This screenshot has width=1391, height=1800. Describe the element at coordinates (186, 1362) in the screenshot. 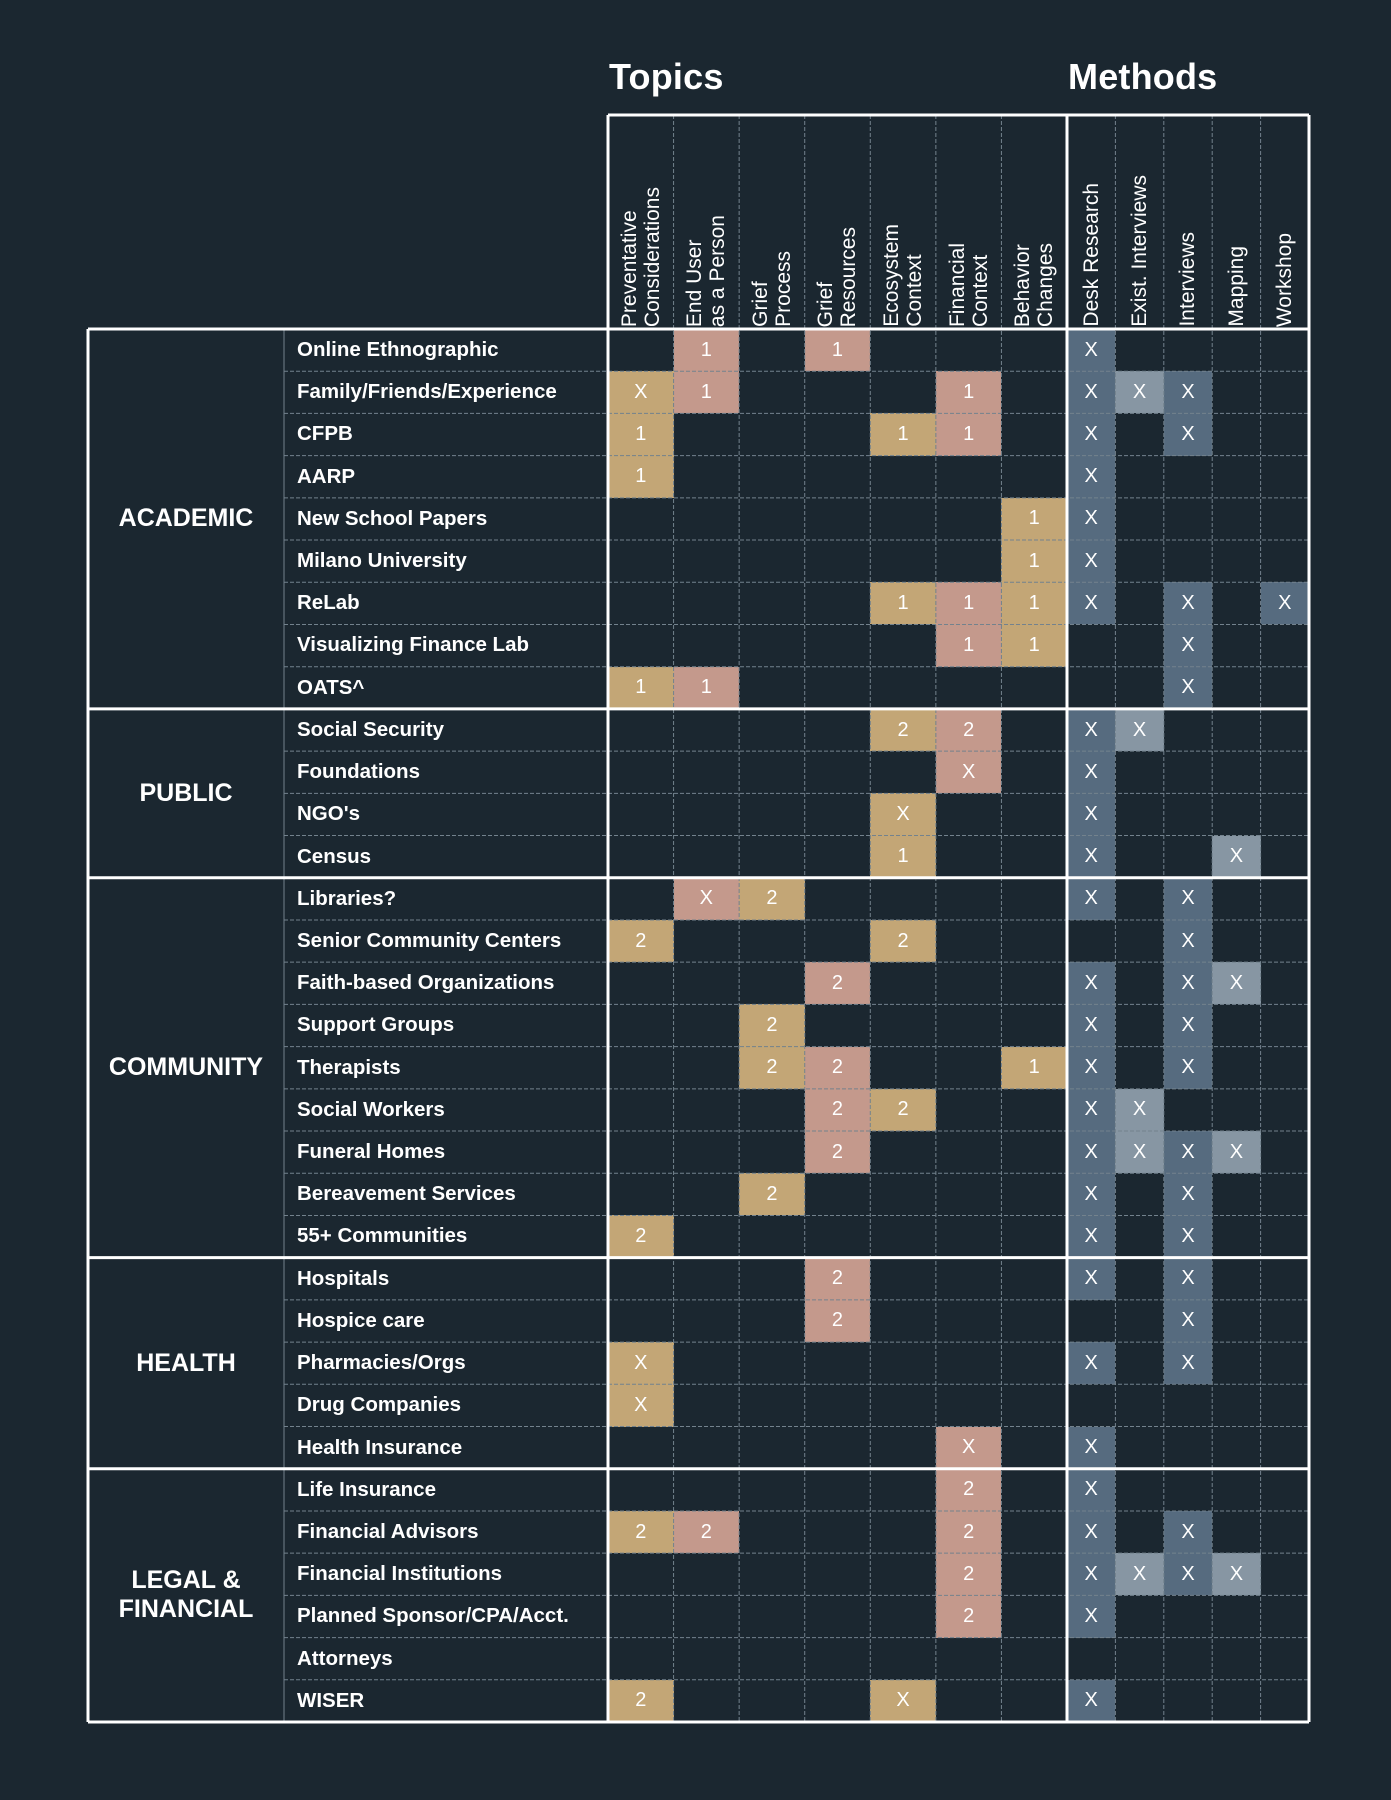

I see `group-label: HEALTH` at that location.